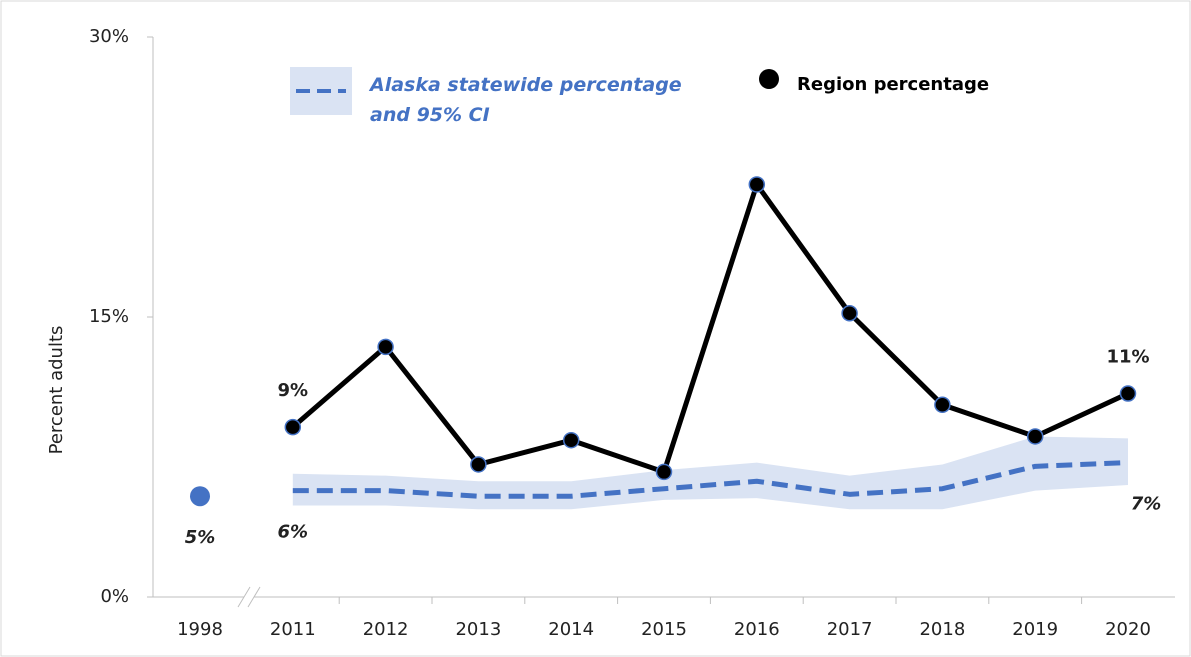 The width and height of the screenshot is (1191, 657). I want to click on x-tick-label: 2018, so click(942, 629).